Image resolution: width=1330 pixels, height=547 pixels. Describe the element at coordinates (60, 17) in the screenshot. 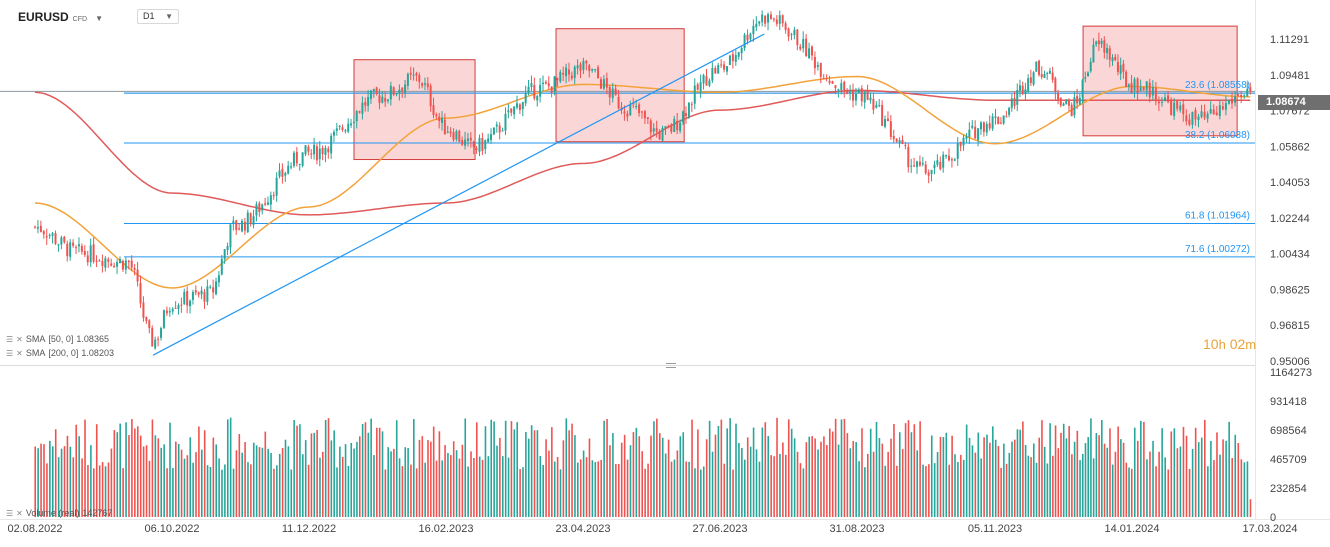

I see `symbol-selector: EURUSD CFD ▼` at that location.